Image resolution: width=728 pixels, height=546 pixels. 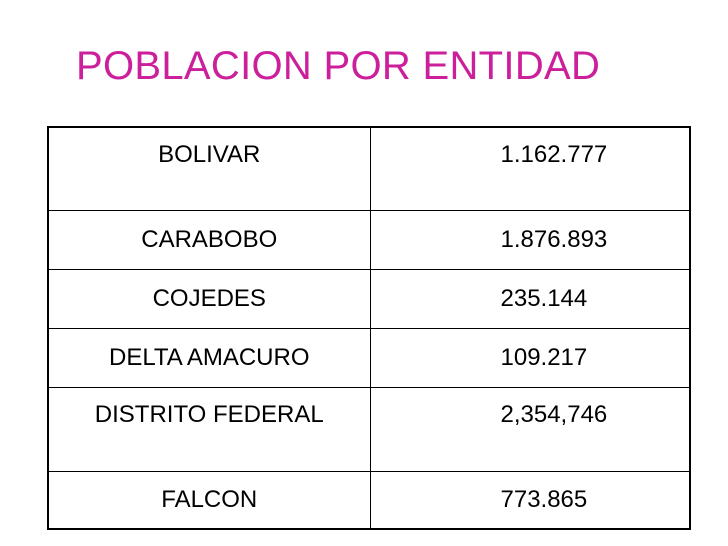 What do you see at coordinates (209, 414) in the screenshot?
I see `entity-name: DISTRITO FEDERAL` at bounding box center [209, 414].